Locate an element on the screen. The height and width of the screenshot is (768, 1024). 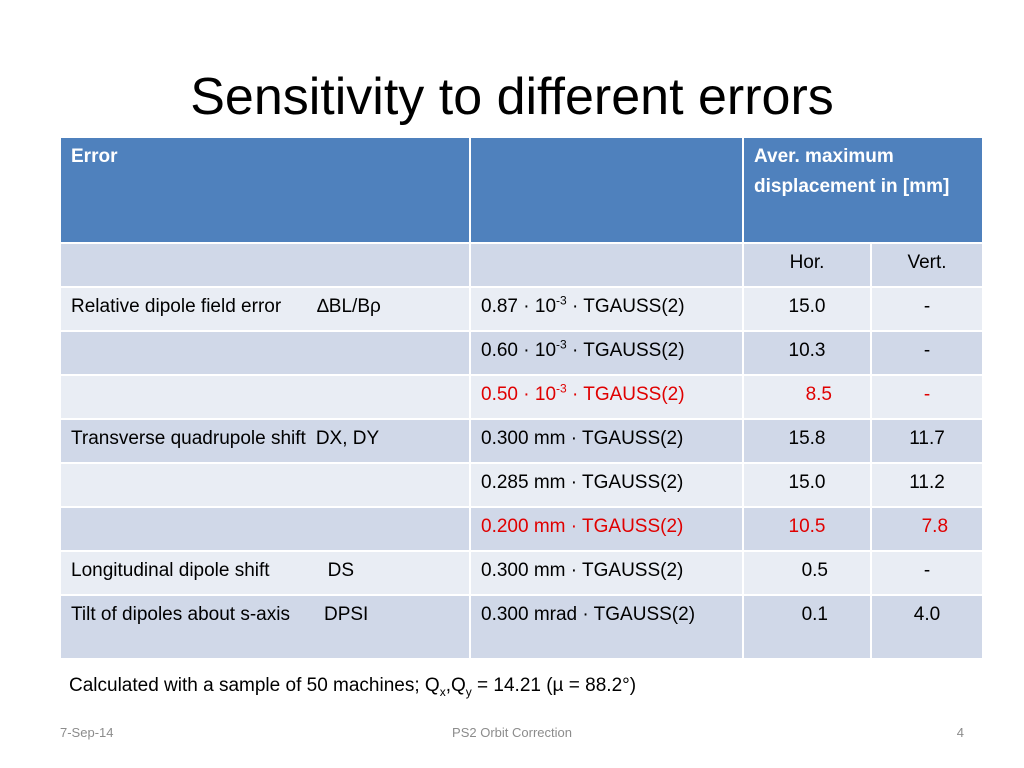
row-setting-cell: 0.87 · 10-3 · TGAUSS(2) is located at coordinates (606, 309).